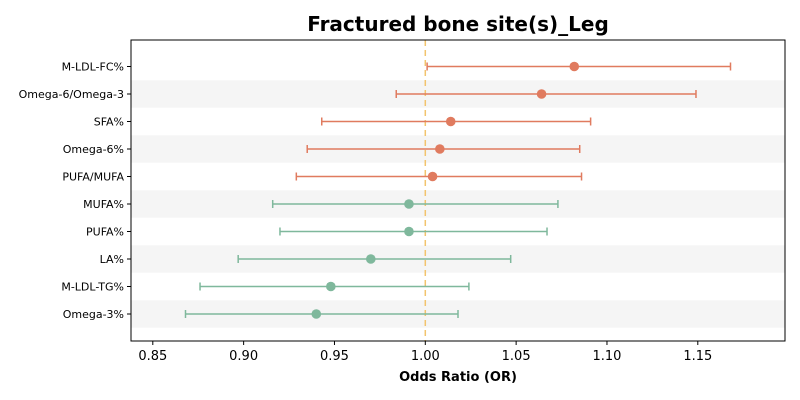 Image resolution: width=800 pixels, height=400 pixels. I want to click on category-label: SFA%, so click(109, 122).